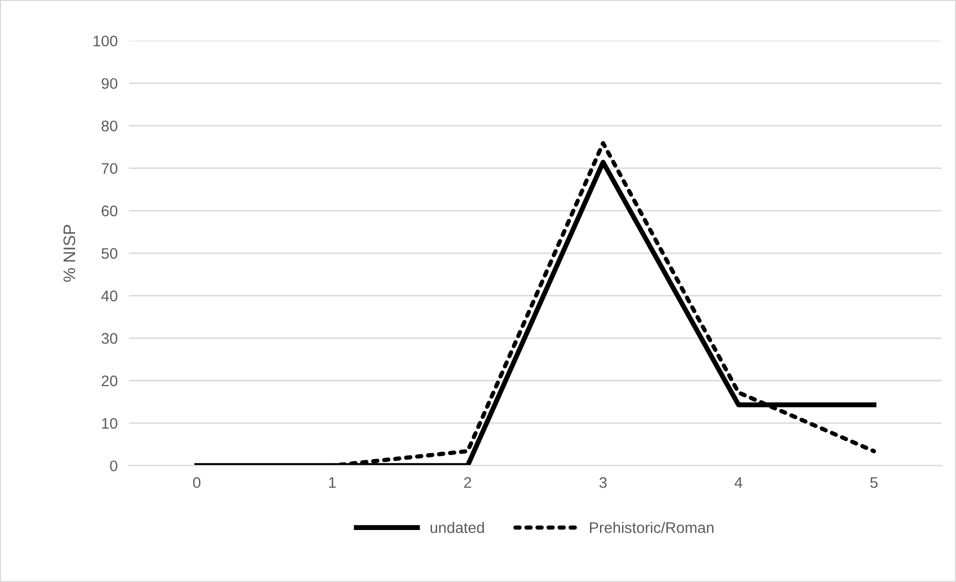 This screenshot has width=956, height=582. I want to click on x-tick-label: 2, so click(468, 482).